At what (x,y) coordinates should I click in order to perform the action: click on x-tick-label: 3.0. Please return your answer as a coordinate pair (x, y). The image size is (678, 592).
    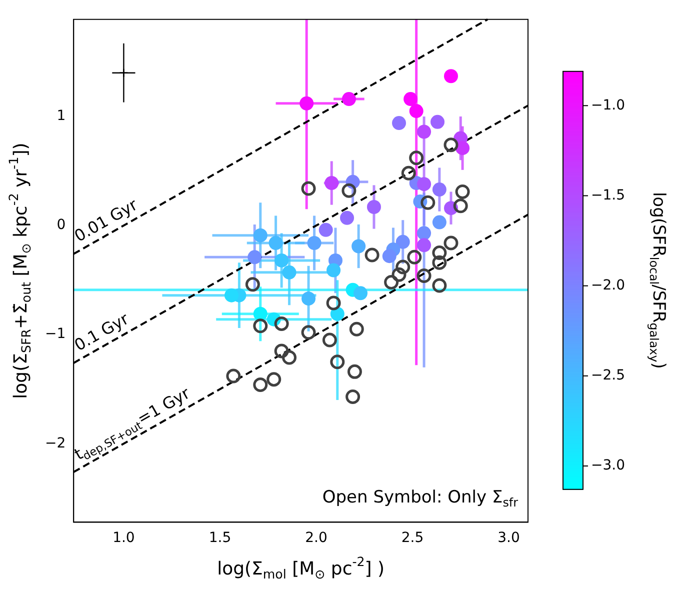
    Looking at the image, I should click on (509, 538).